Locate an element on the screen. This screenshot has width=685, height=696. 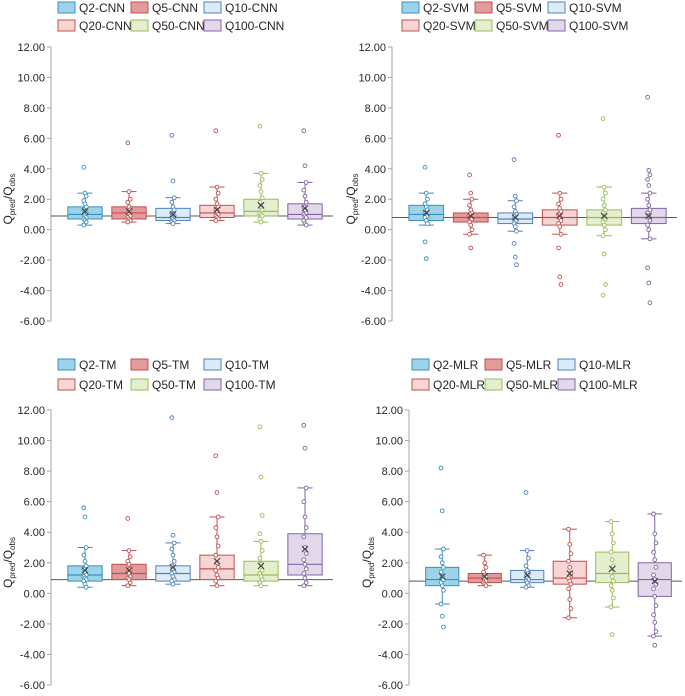
legend-label: Q2-MLR is located at coordinates (456, 365).